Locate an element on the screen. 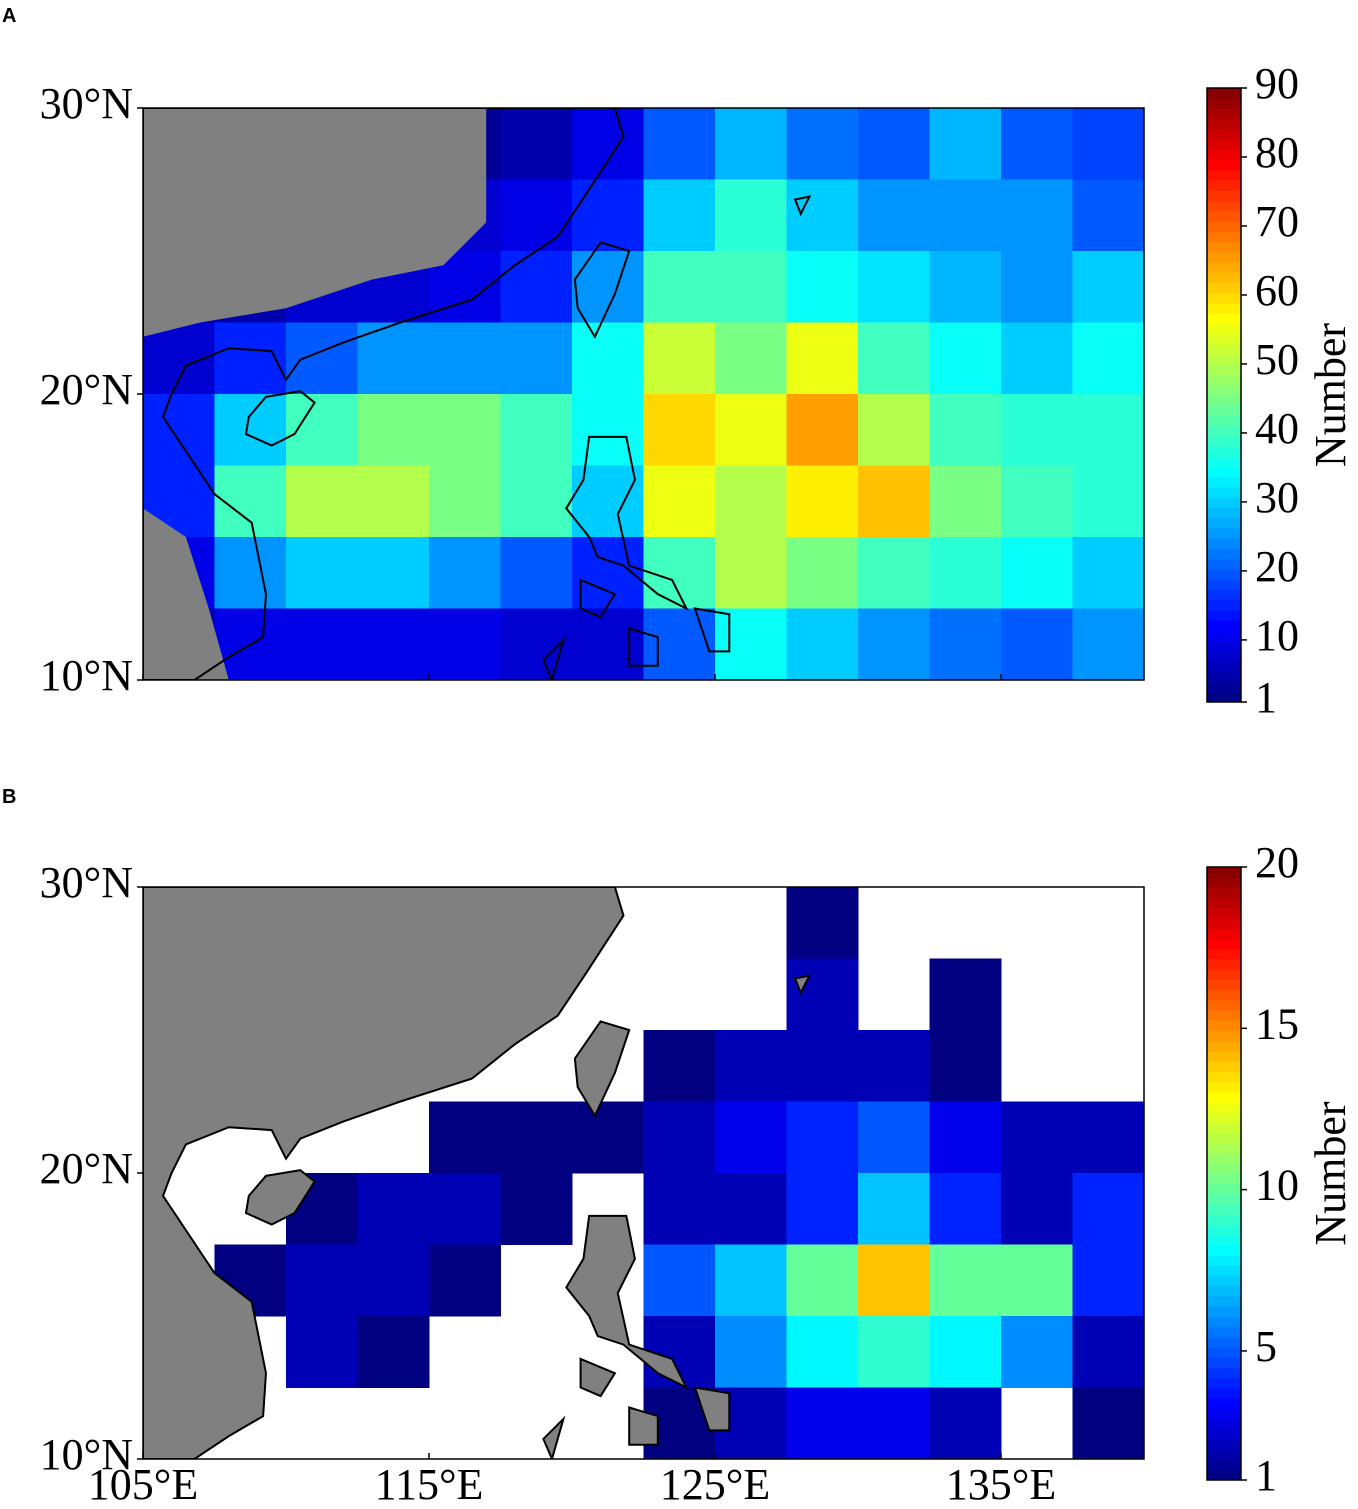 This screenshot has width=1358, height=1509. colorbar-tick-label: 30 is located at coordinates (1277, 497).